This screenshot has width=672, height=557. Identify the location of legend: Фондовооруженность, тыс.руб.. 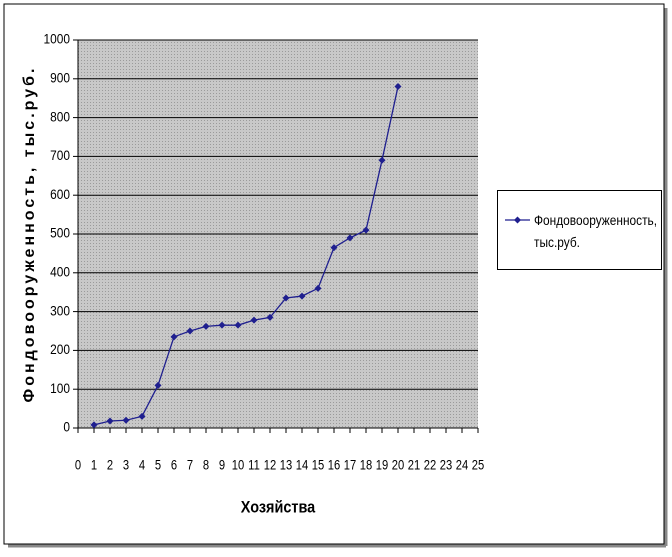
(579, 230).